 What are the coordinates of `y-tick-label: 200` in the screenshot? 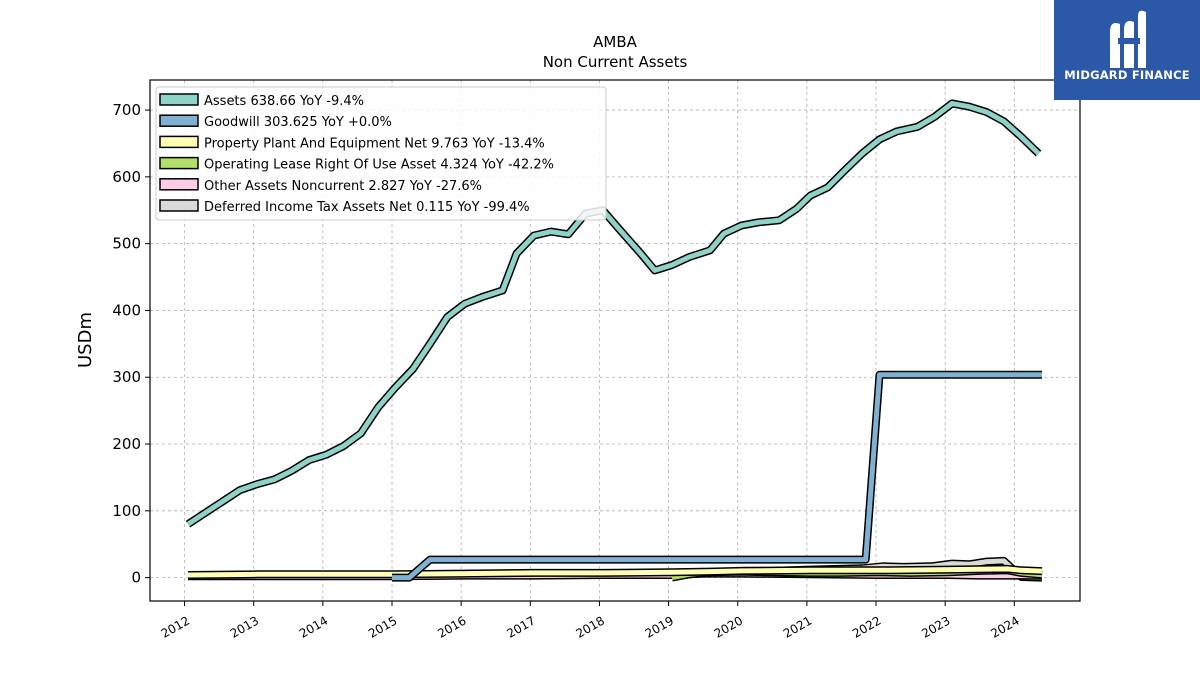 It's located at (126, 444).